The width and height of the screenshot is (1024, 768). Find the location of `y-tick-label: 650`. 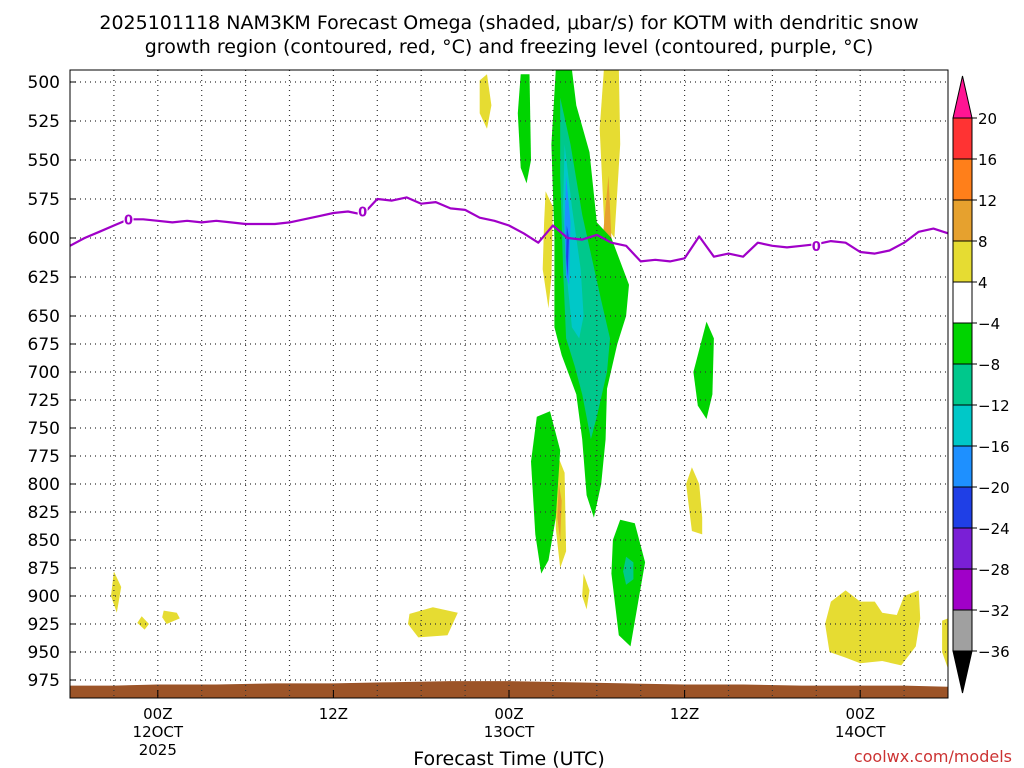

y-tick-label: 650 is located at coordinates (44, 317).